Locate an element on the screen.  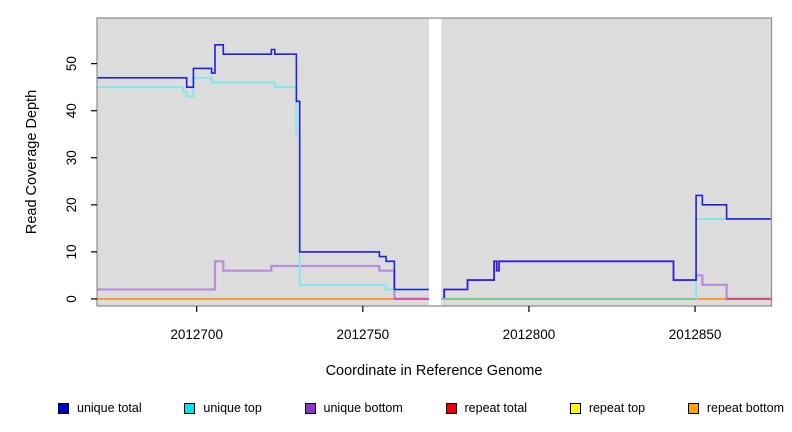
x-tick-label: 2012800 is located at coordinates (529, 334).